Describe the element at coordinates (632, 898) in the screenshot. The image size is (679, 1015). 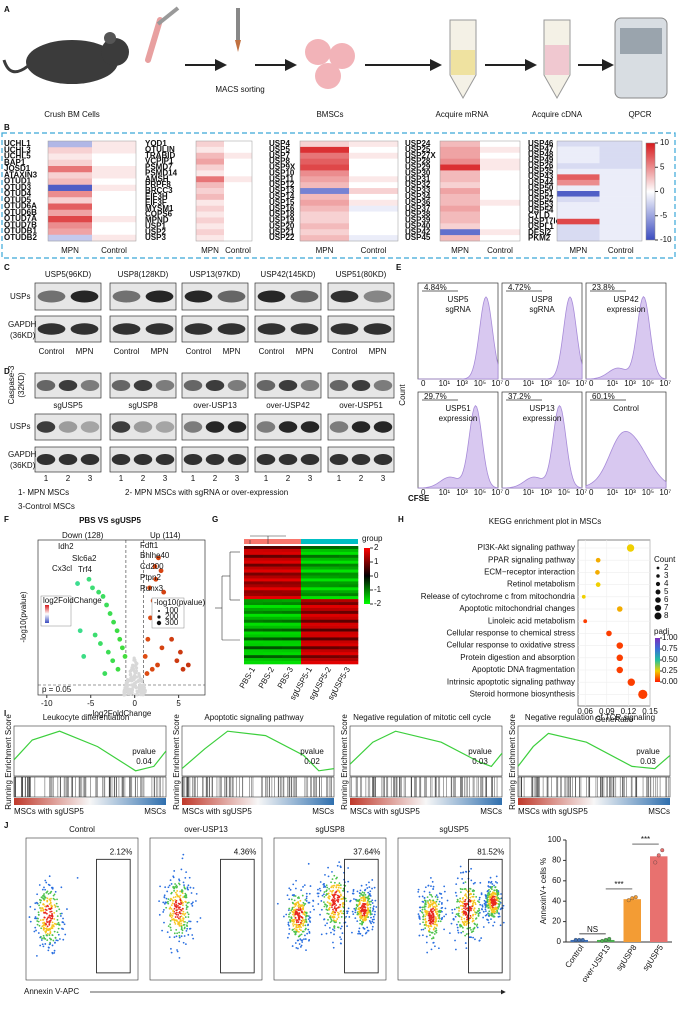
I see `replicate` at that location.